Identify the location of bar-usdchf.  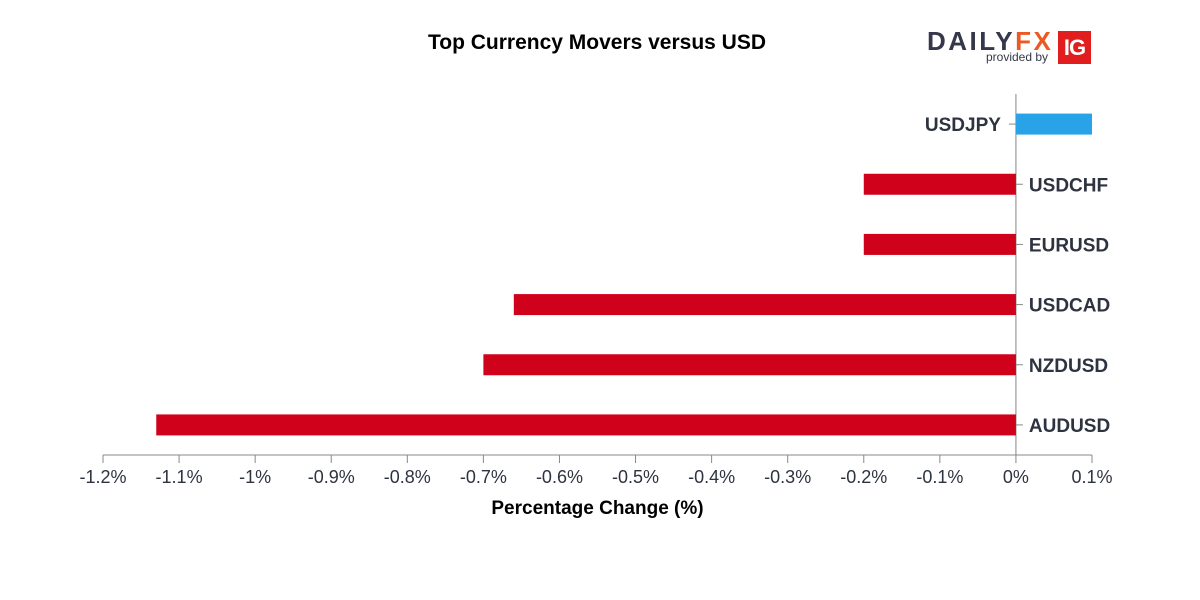
(939, 184).